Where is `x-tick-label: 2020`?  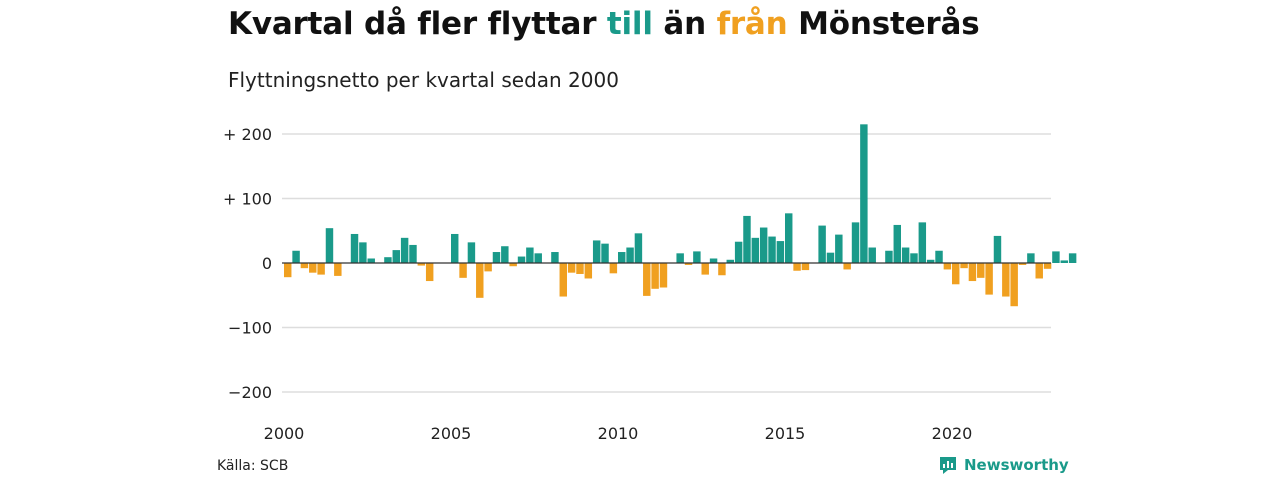 x-tick-label: 2020 is located at coordinates (952, 433).